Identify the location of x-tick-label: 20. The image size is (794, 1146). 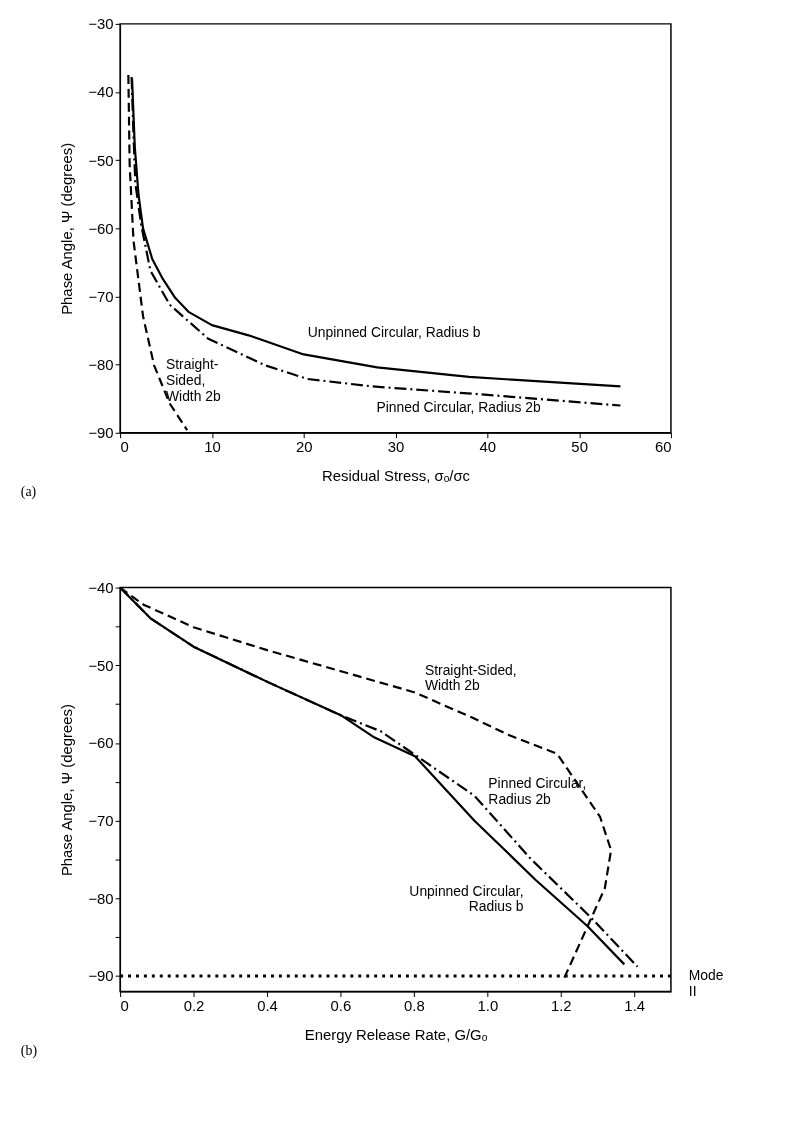
(304, 447).